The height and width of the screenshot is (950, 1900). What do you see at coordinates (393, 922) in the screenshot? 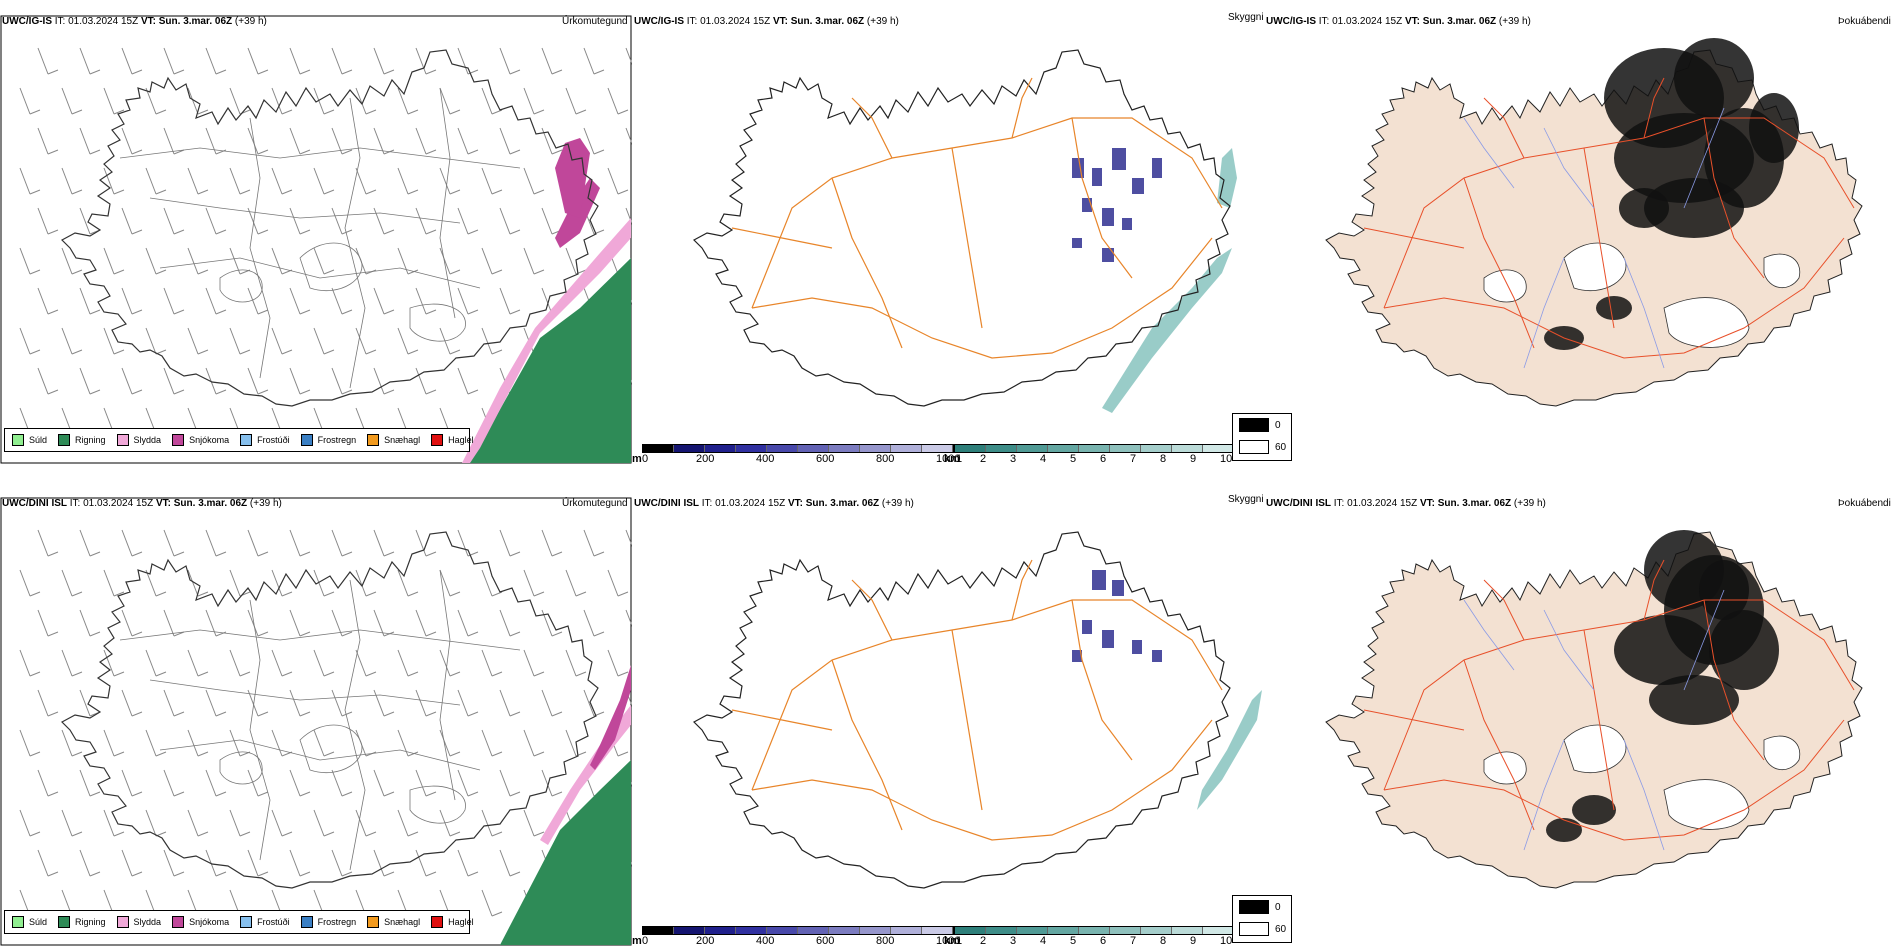
I see `legend-item: Snæhagl` at bounding box center [393, 922].